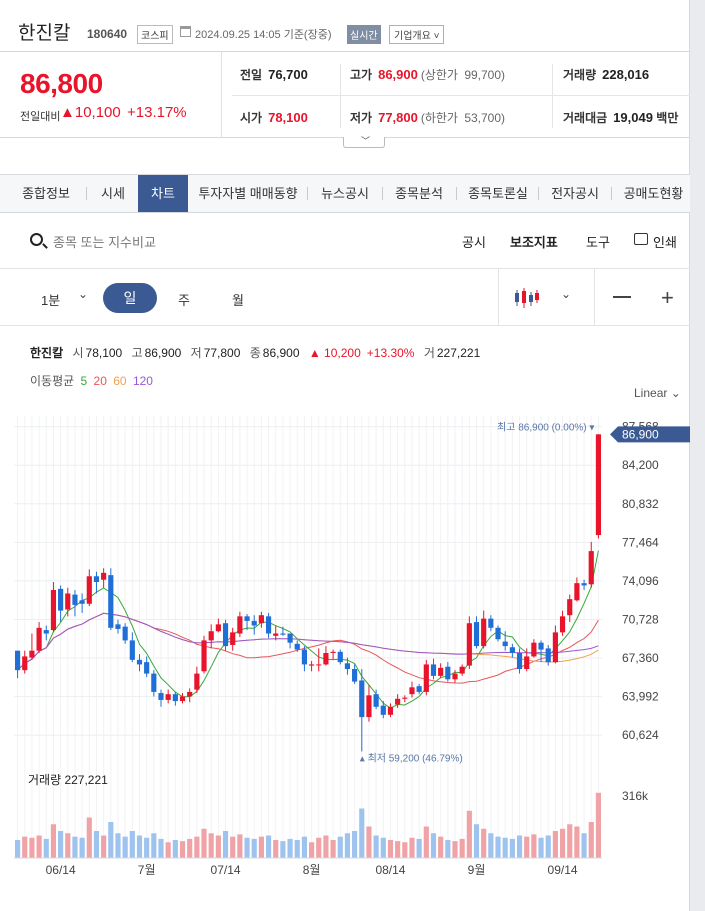 This screenshot has height=911, width=705. I want to click on tab-chart: 차트, so click(163, 193).